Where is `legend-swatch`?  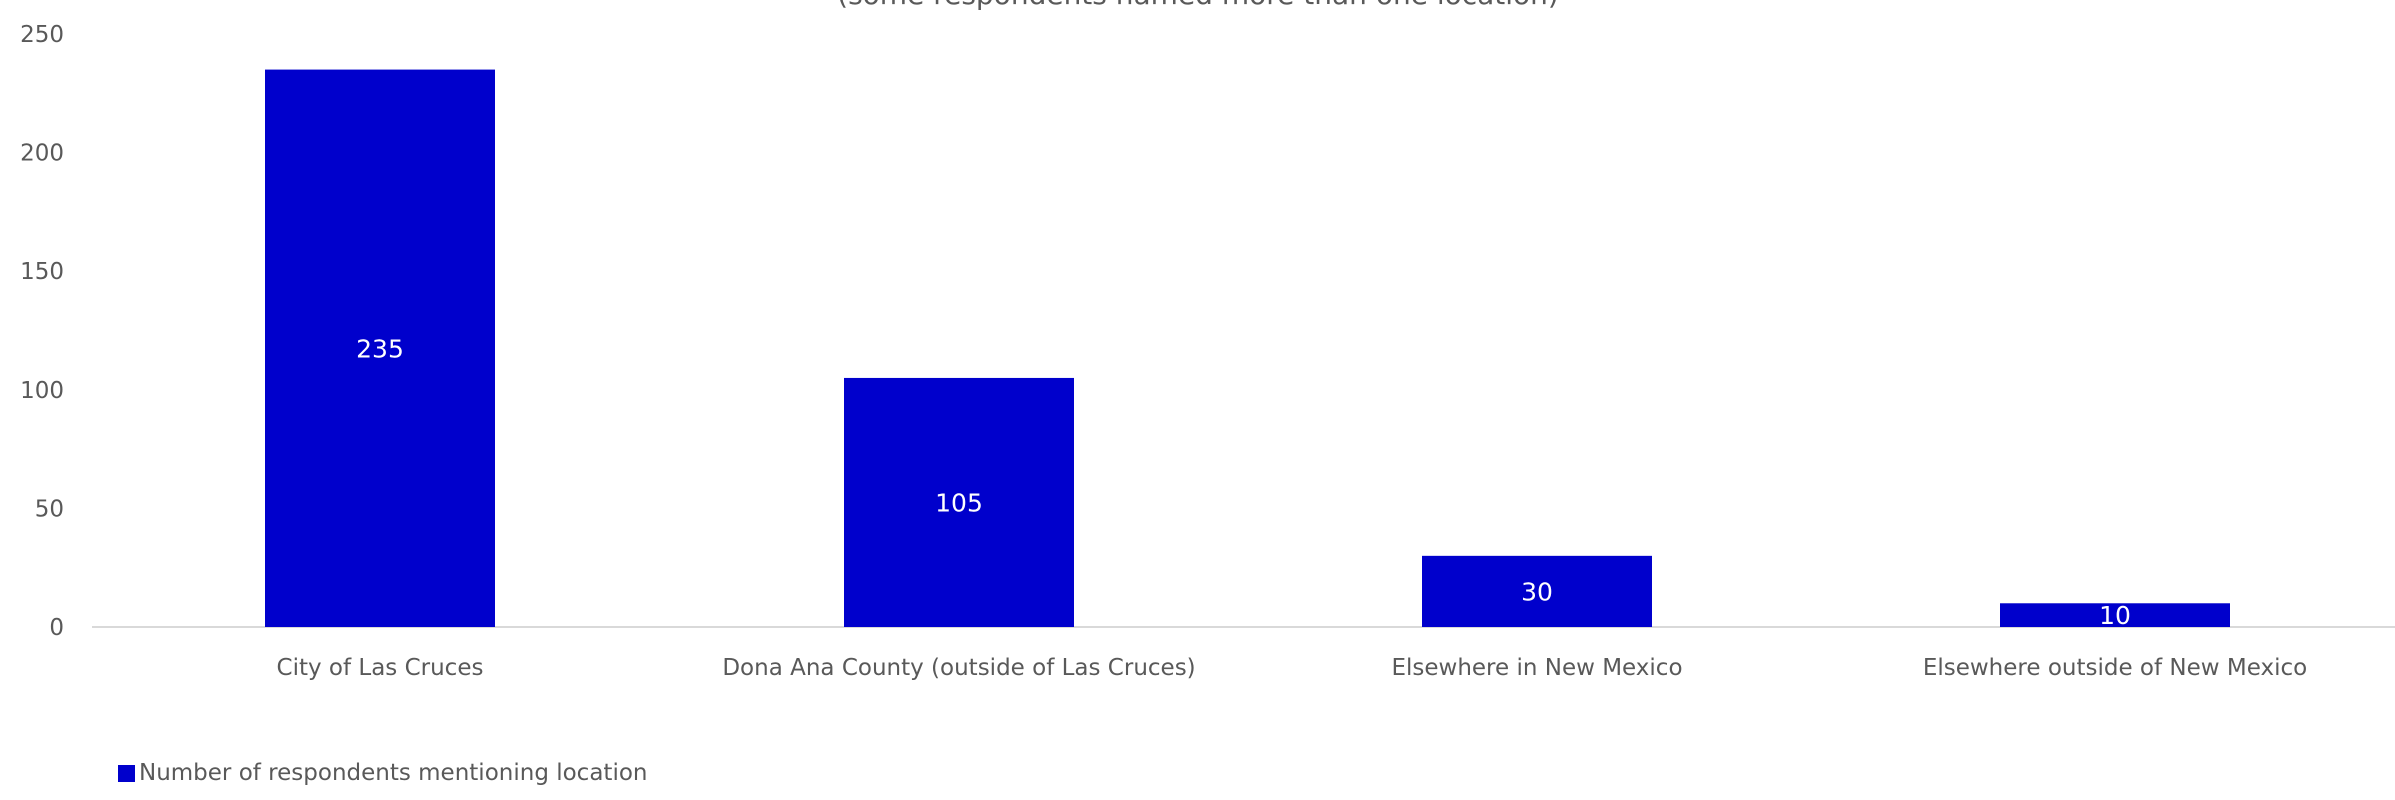 legend-swatch is located at coordinates (126, 773).